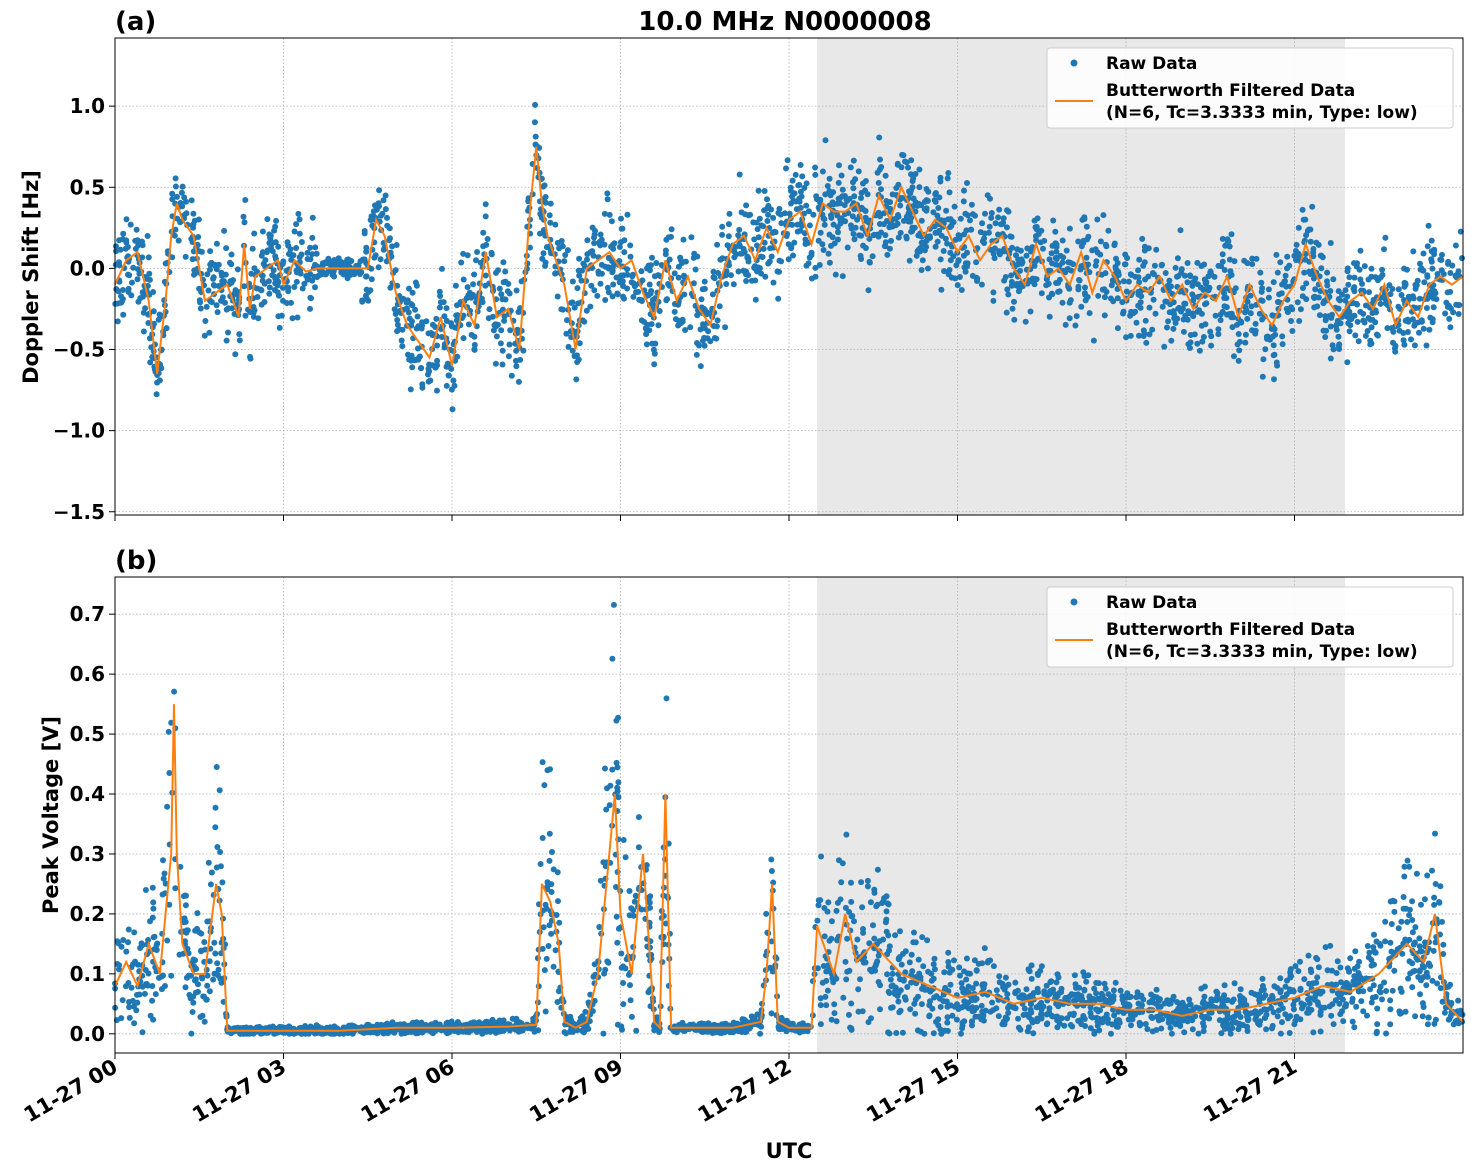 The height and width of the screenshot is (1172, 1471). What do you see at coordinates (84, 309) in the screenshot?
I see `panel-a-yticks: −1.5−1.0−0.50.00.51.0` at bounding box center [84, 309].